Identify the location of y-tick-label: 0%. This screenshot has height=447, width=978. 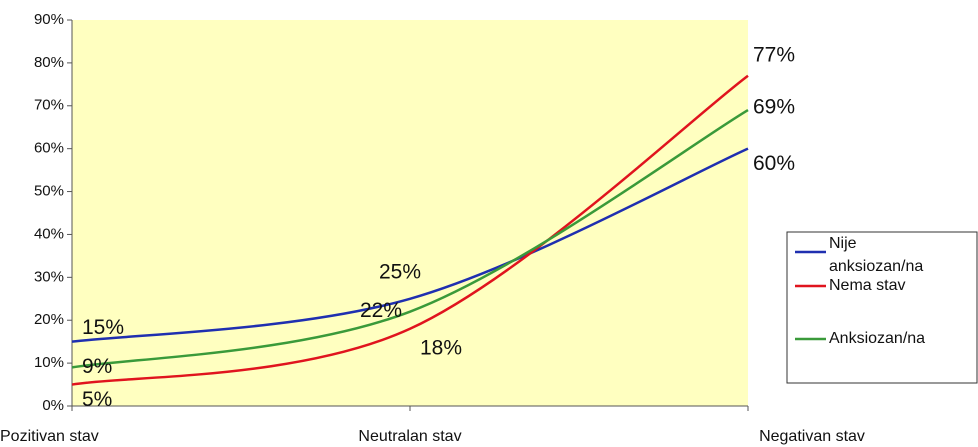
(53, 405).